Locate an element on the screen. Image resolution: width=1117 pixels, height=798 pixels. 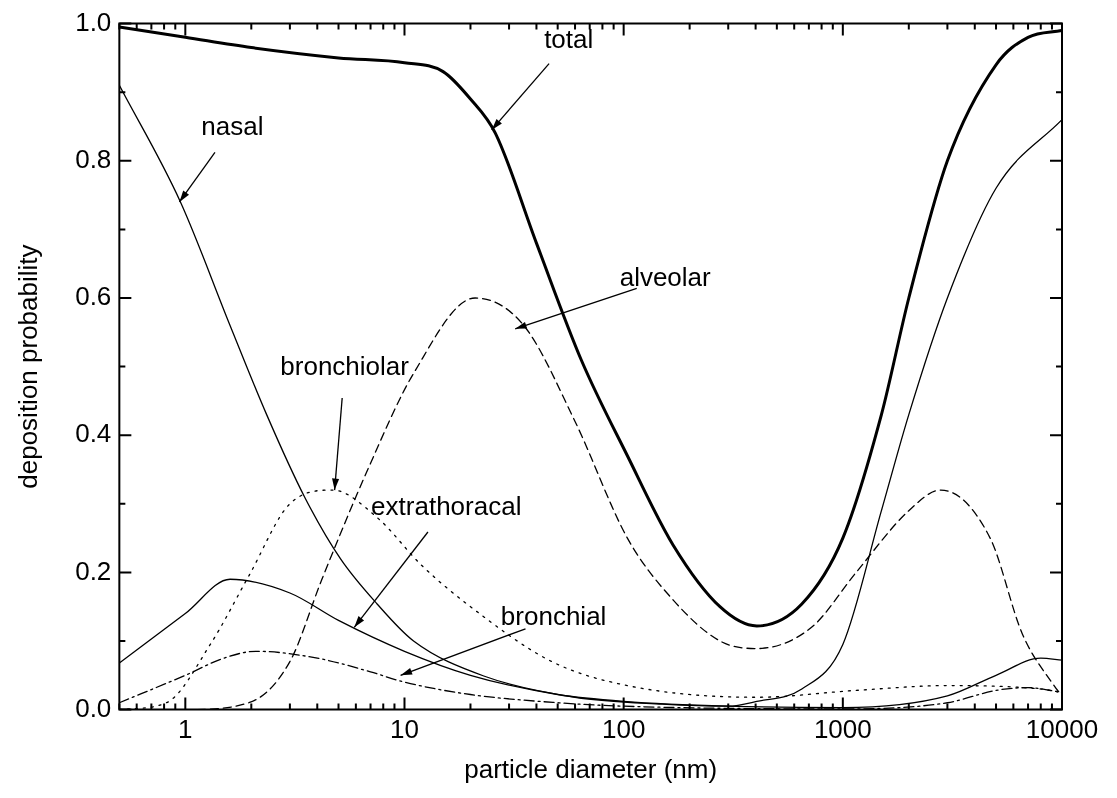
annotation: bronchiolar is located at coordinates (345, 366).